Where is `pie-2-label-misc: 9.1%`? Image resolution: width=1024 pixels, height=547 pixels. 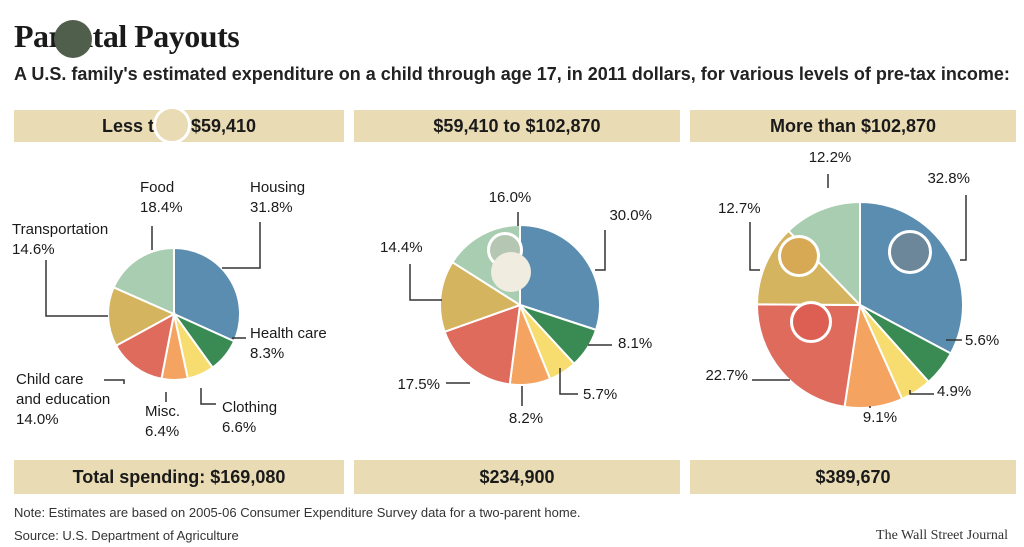 pie-2-label-misc: 9.1% is located at coordinates (880, 417).